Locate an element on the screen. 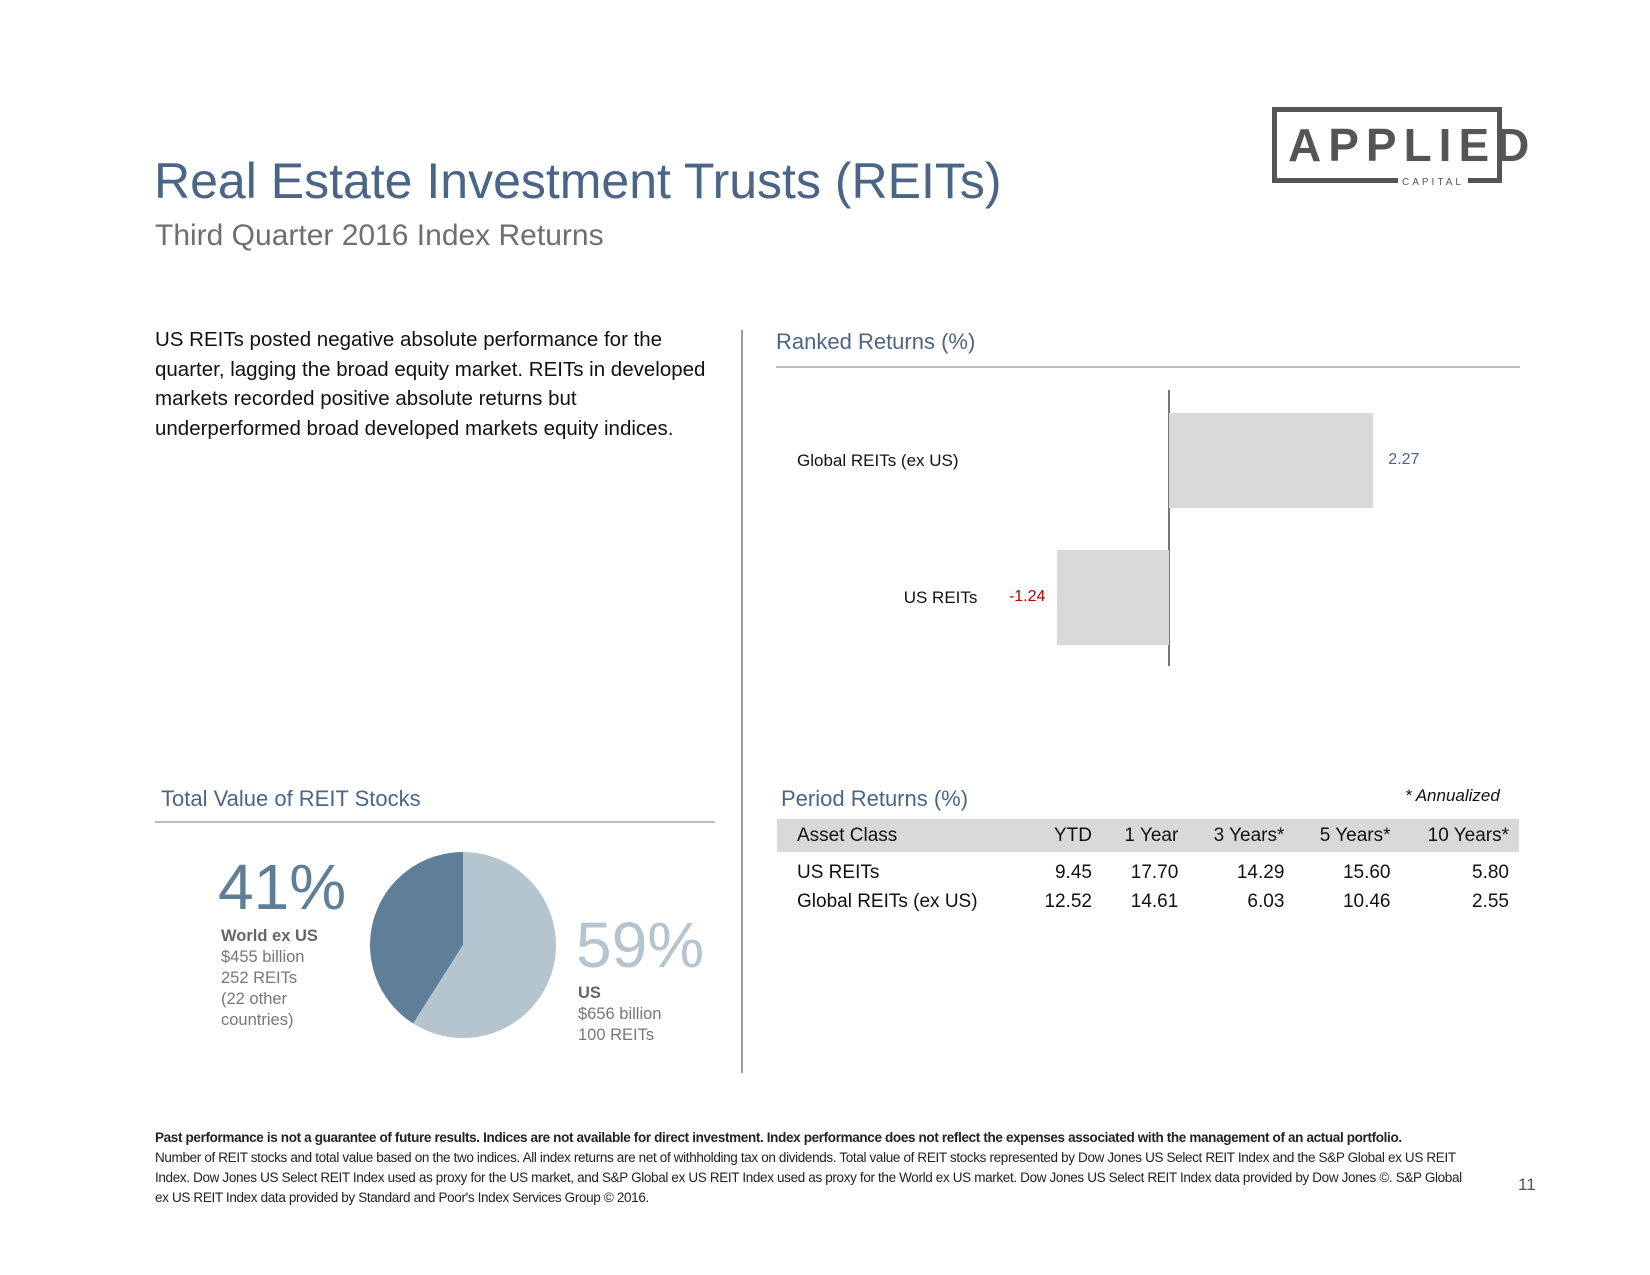 The height and width of the screenshot is (1275, 1650). table-row: US REITs 9.45 17.70 14.29 15.60 5.80 is located at coordinates (1148, 869).